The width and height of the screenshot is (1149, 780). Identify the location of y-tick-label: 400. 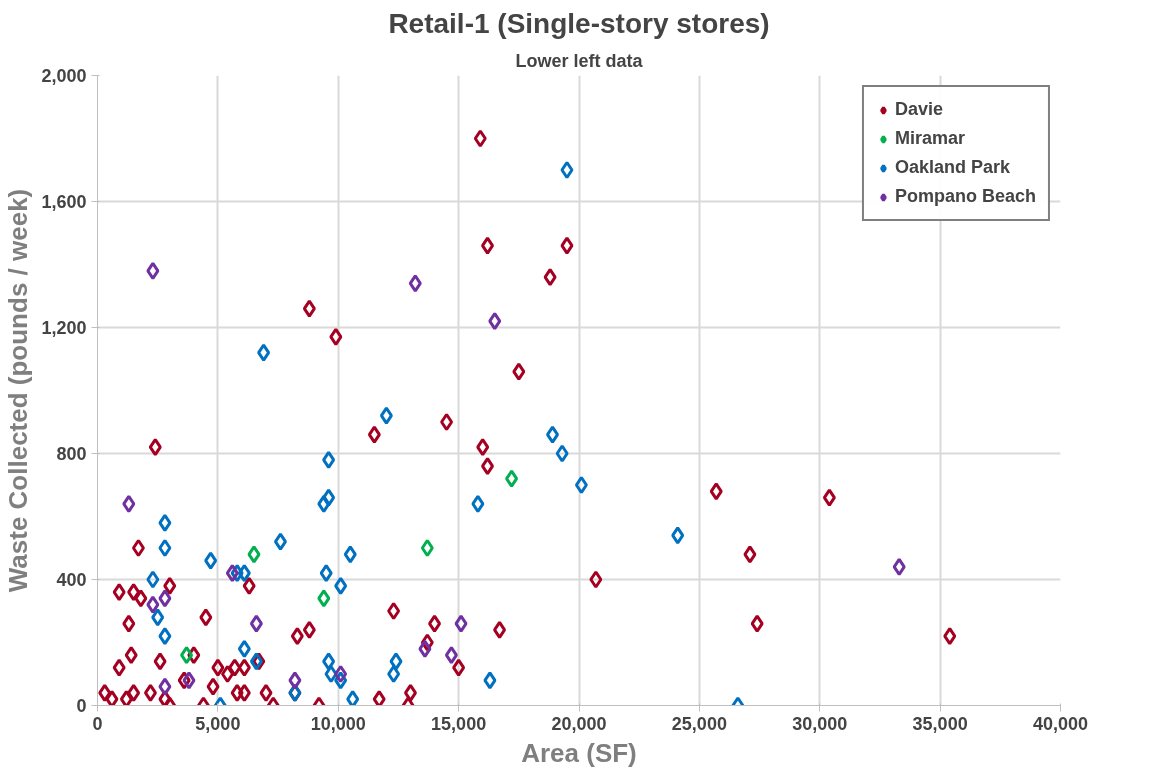
(71, 580).